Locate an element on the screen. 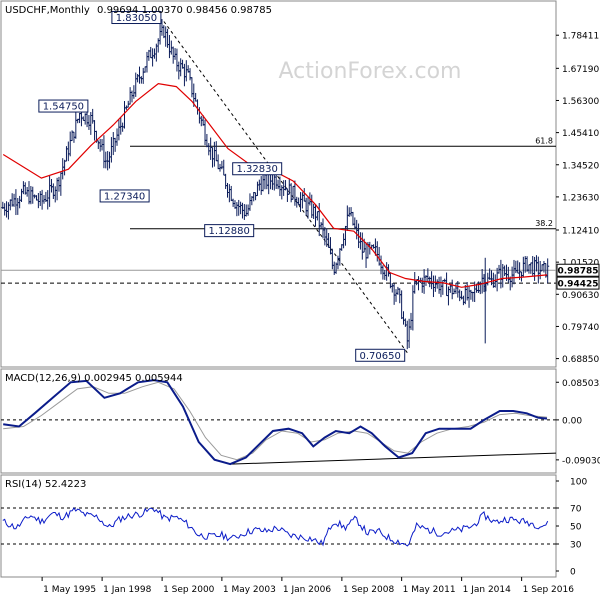  rsi-y-tick-label: 50 is located at coordinates (576, 528).